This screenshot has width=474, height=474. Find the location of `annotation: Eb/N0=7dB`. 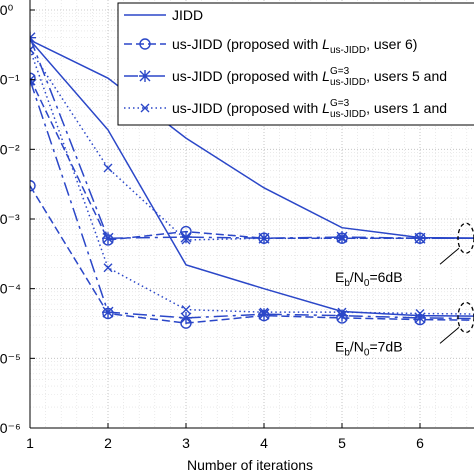

annotation: Eb/N0=7dB is located at coordinates (369, 348).